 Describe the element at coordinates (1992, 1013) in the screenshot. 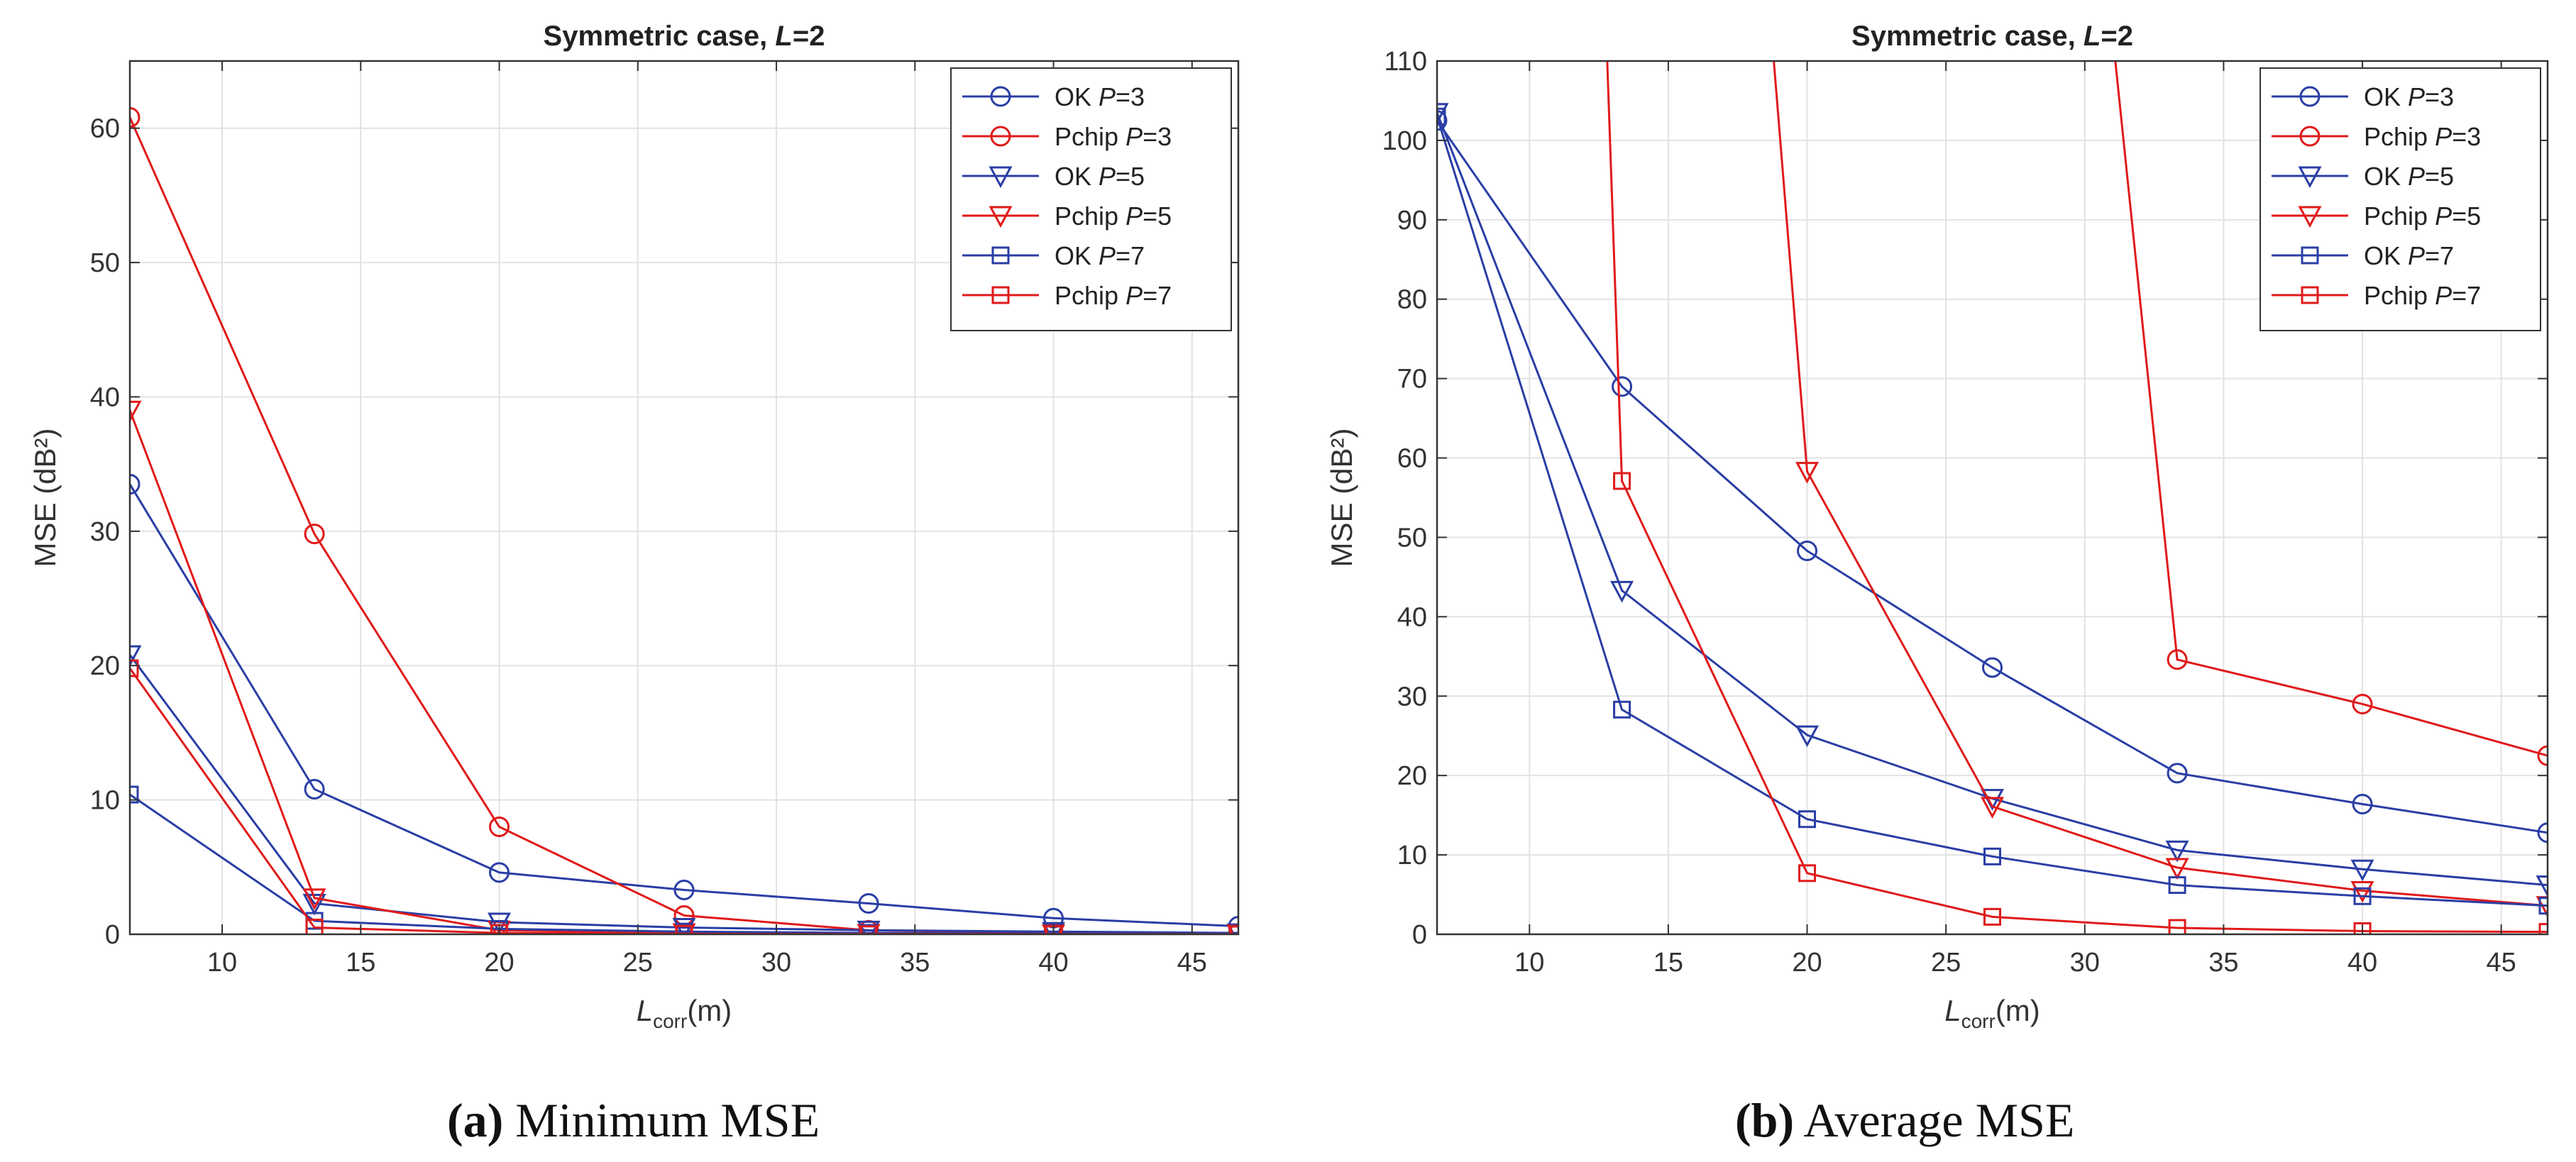

I see `x-axis-label: Lcorr(m)` at that location.